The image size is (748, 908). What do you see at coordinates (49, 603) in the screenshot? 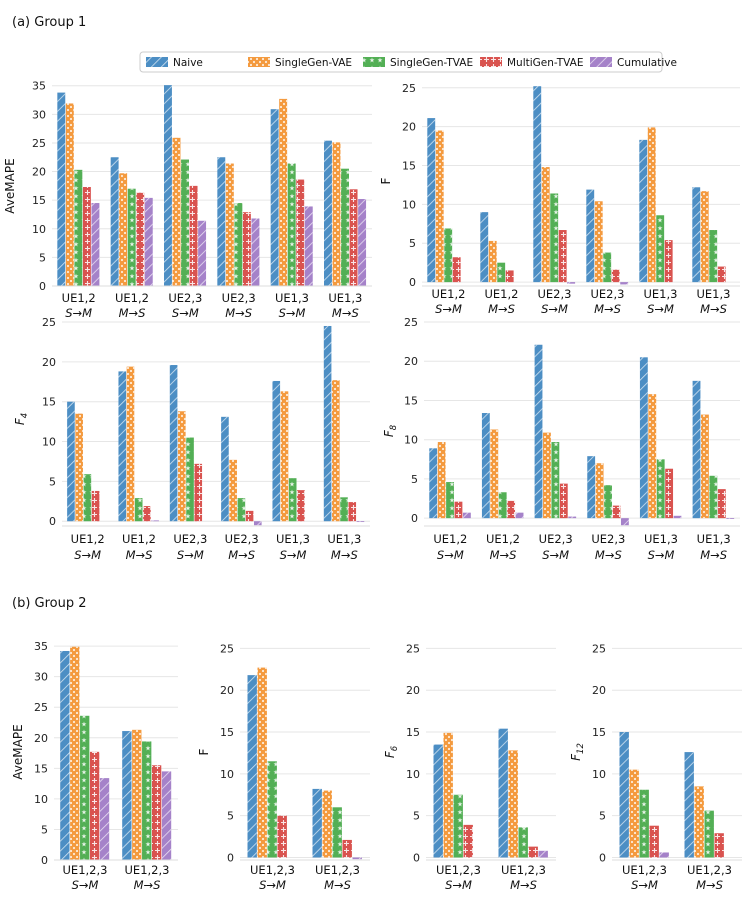
I see `group-b-label: (b) Group 2` at bounding box center [49, 603].